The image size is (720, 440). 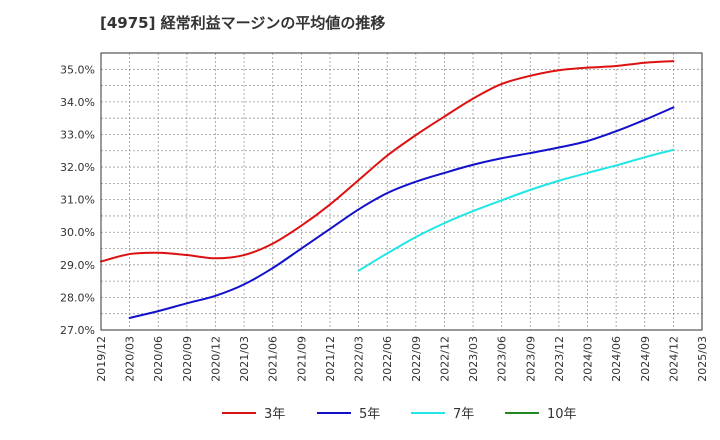 I want to click on x-tick-label: 2020/09, so click(x=187, y=359).